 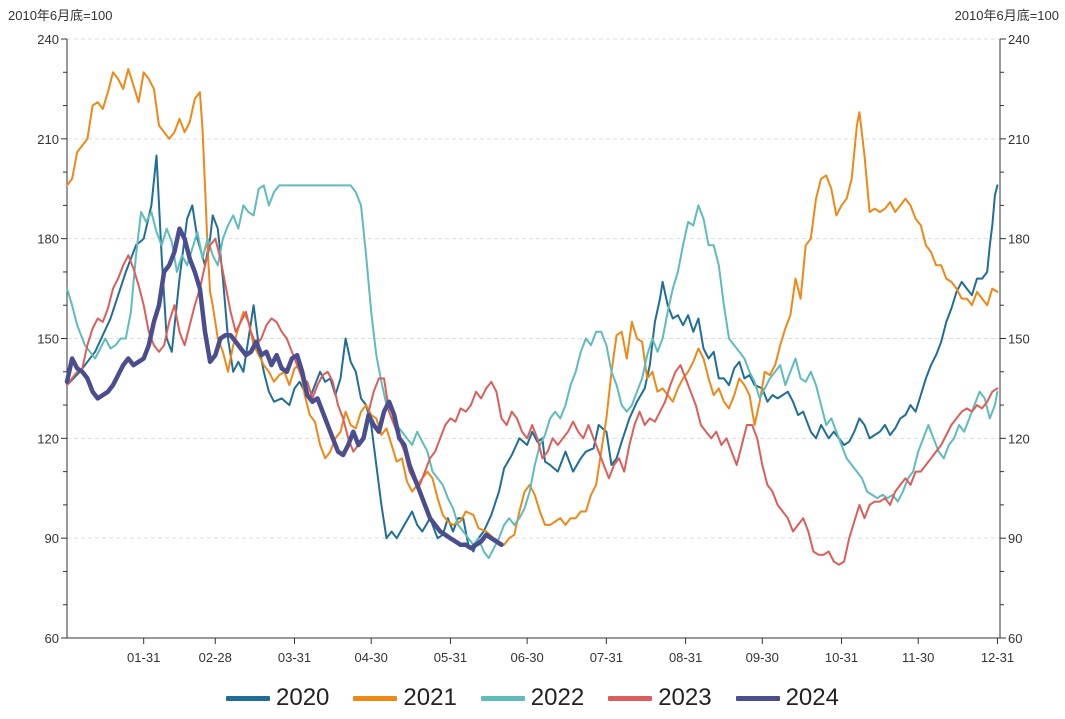 I want to click on x-tick-label: 10-31, so click(x=841, y=657).